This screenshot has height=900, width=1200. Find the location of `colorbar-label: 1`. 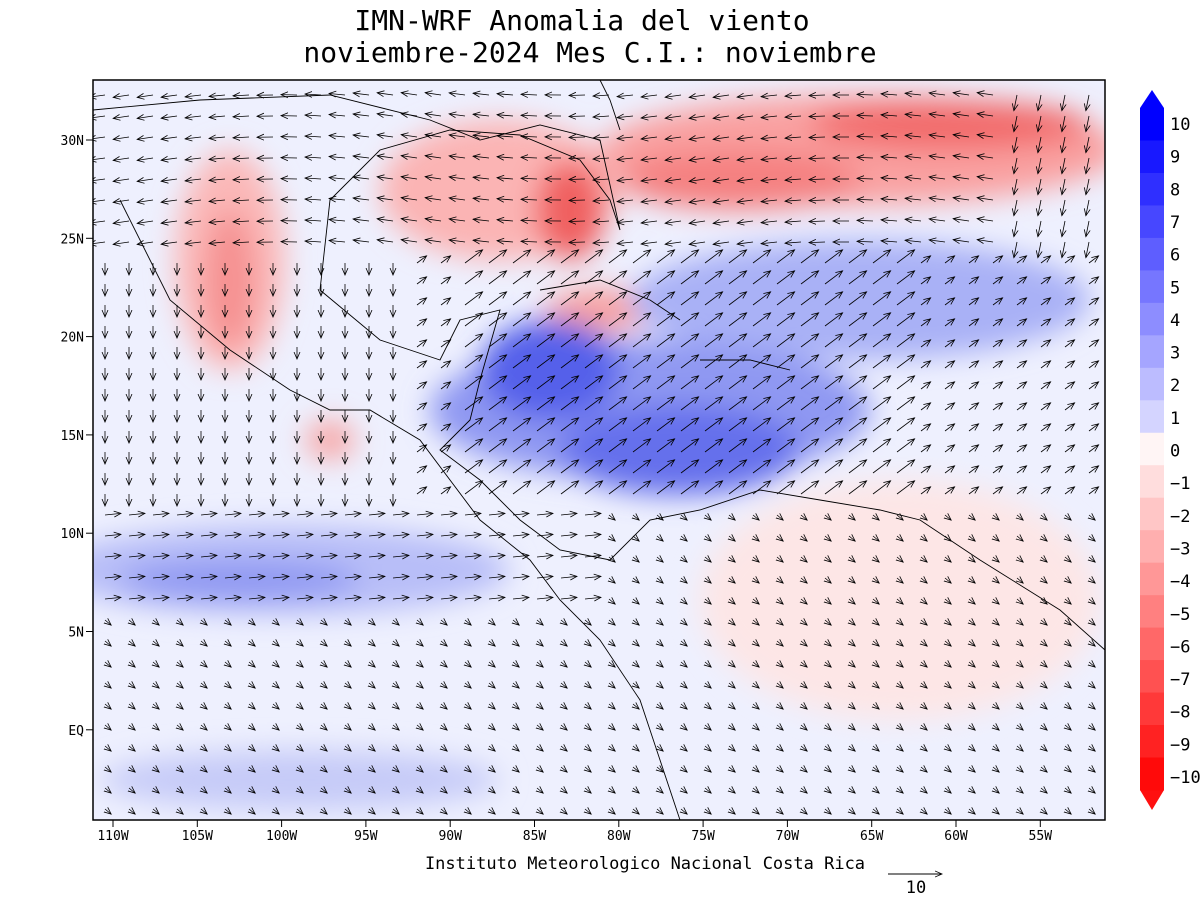

colorbar-label: 1 is located at coordinates (1175, 419).